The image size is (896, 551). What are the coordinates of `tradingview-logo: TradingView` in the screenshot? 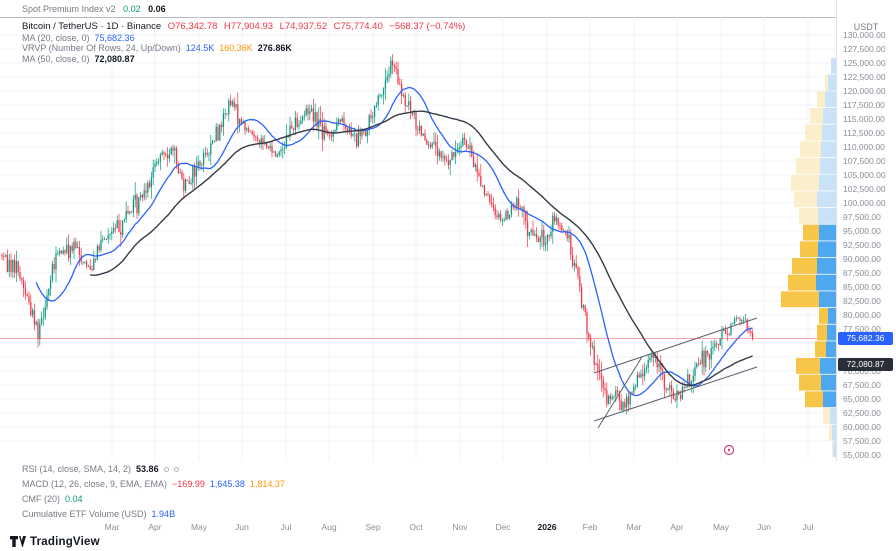 It's located at (55, 541).